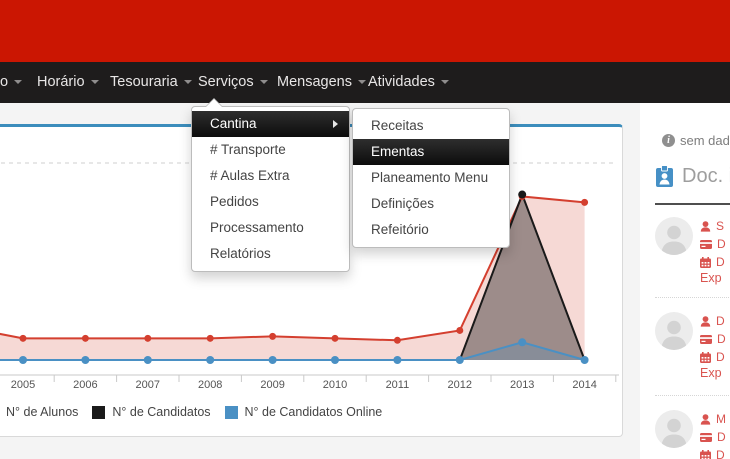  Describe the element at coordinates (403, 203) in the screenshot. I see `menu-item-label: Definições` at that location.